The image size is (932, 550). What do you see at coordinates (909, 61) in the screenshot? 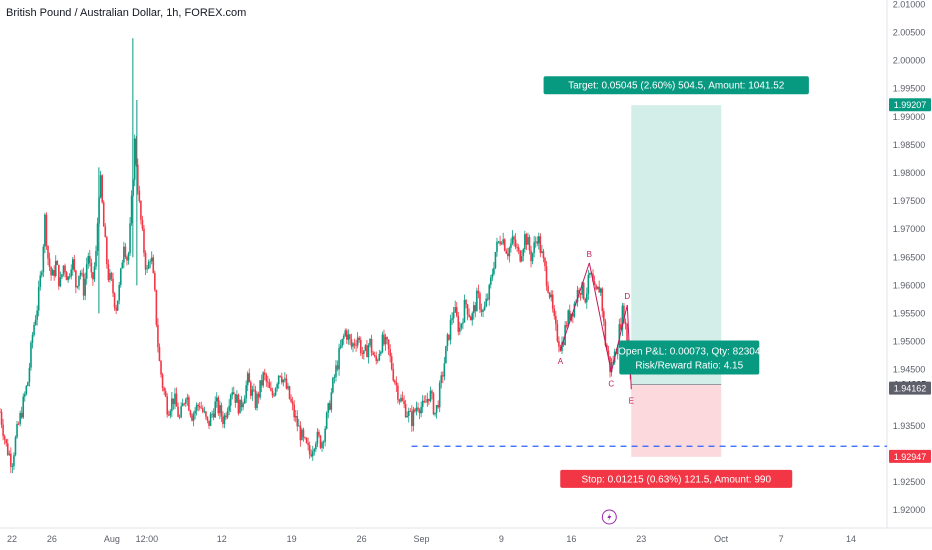
I see `price-tick-label: 2.00000` at bounding box center [909, 61].